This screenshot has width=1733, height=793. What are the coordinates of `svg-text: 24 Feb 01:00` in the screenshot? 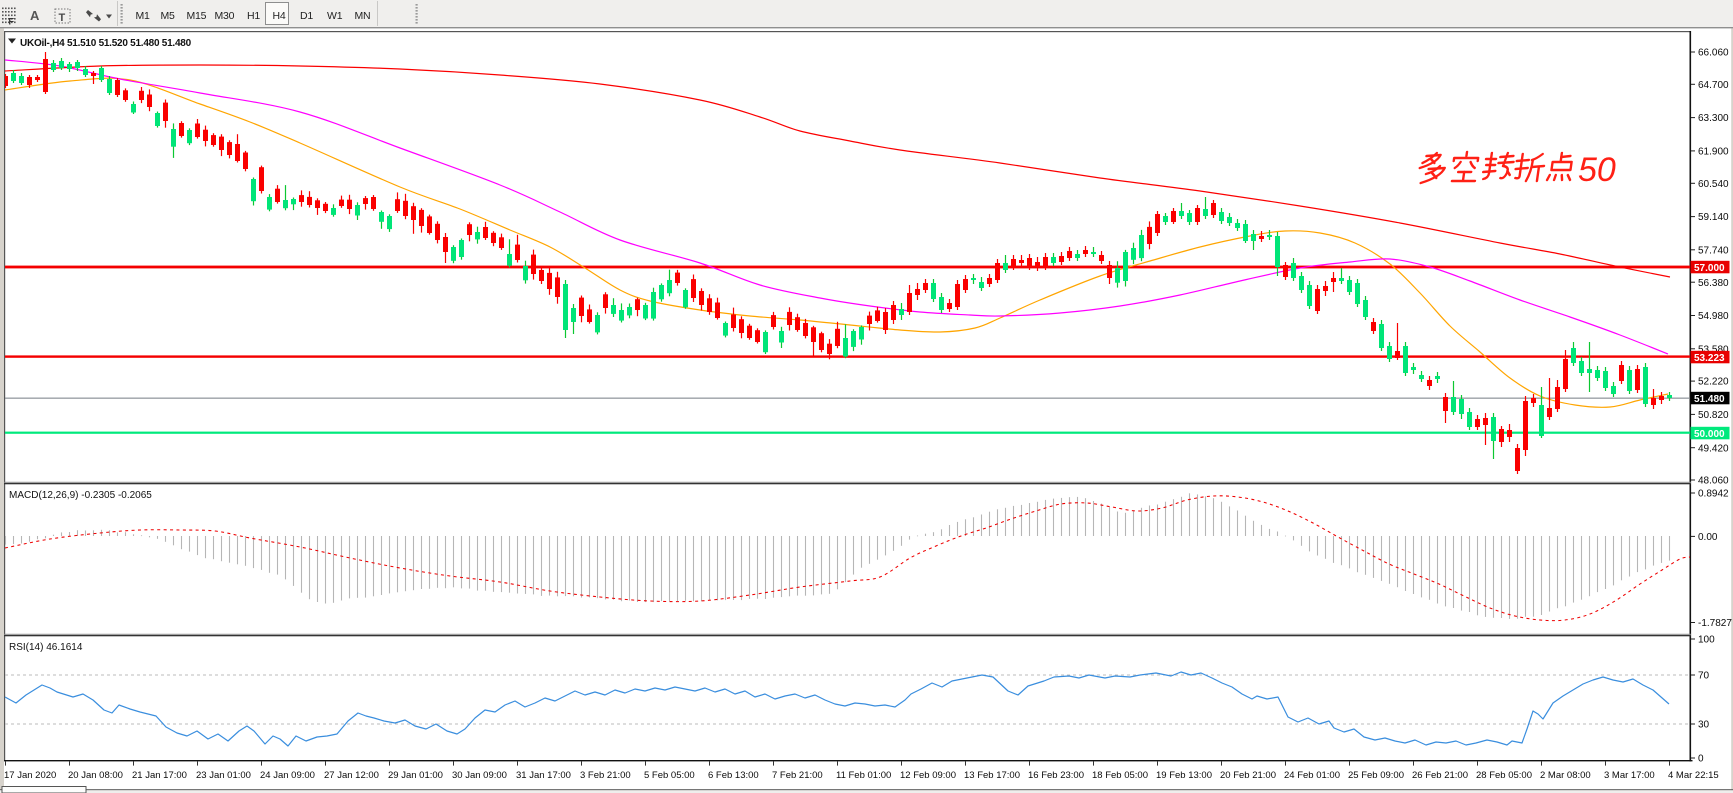 It's located at (1312, 775).